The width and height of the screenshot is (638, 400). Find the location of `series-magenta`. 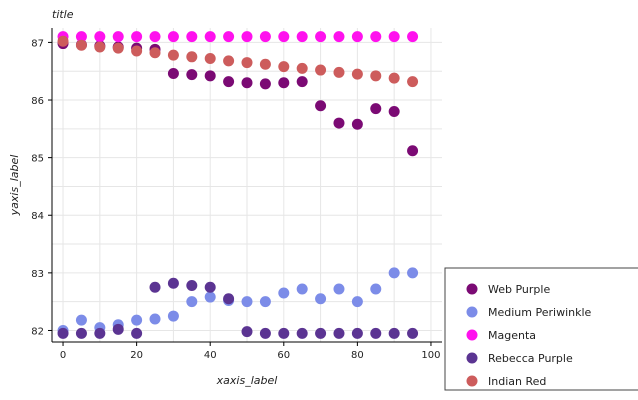

series-magenta is located at coordinates (238, 37).